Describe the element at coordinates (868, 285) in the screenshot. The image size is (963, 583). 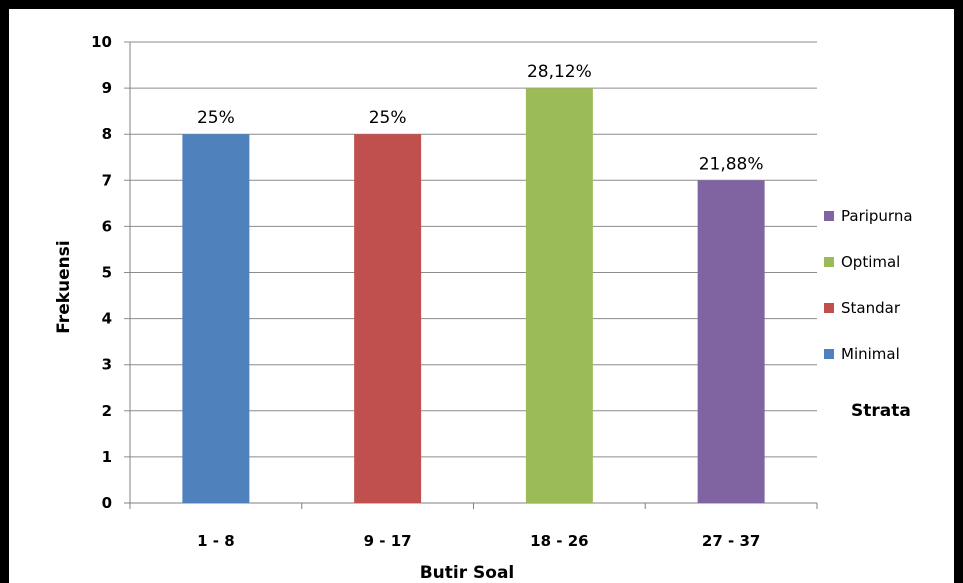
I see `legend: Paripurna Optimal Standar Minimal` at that location.